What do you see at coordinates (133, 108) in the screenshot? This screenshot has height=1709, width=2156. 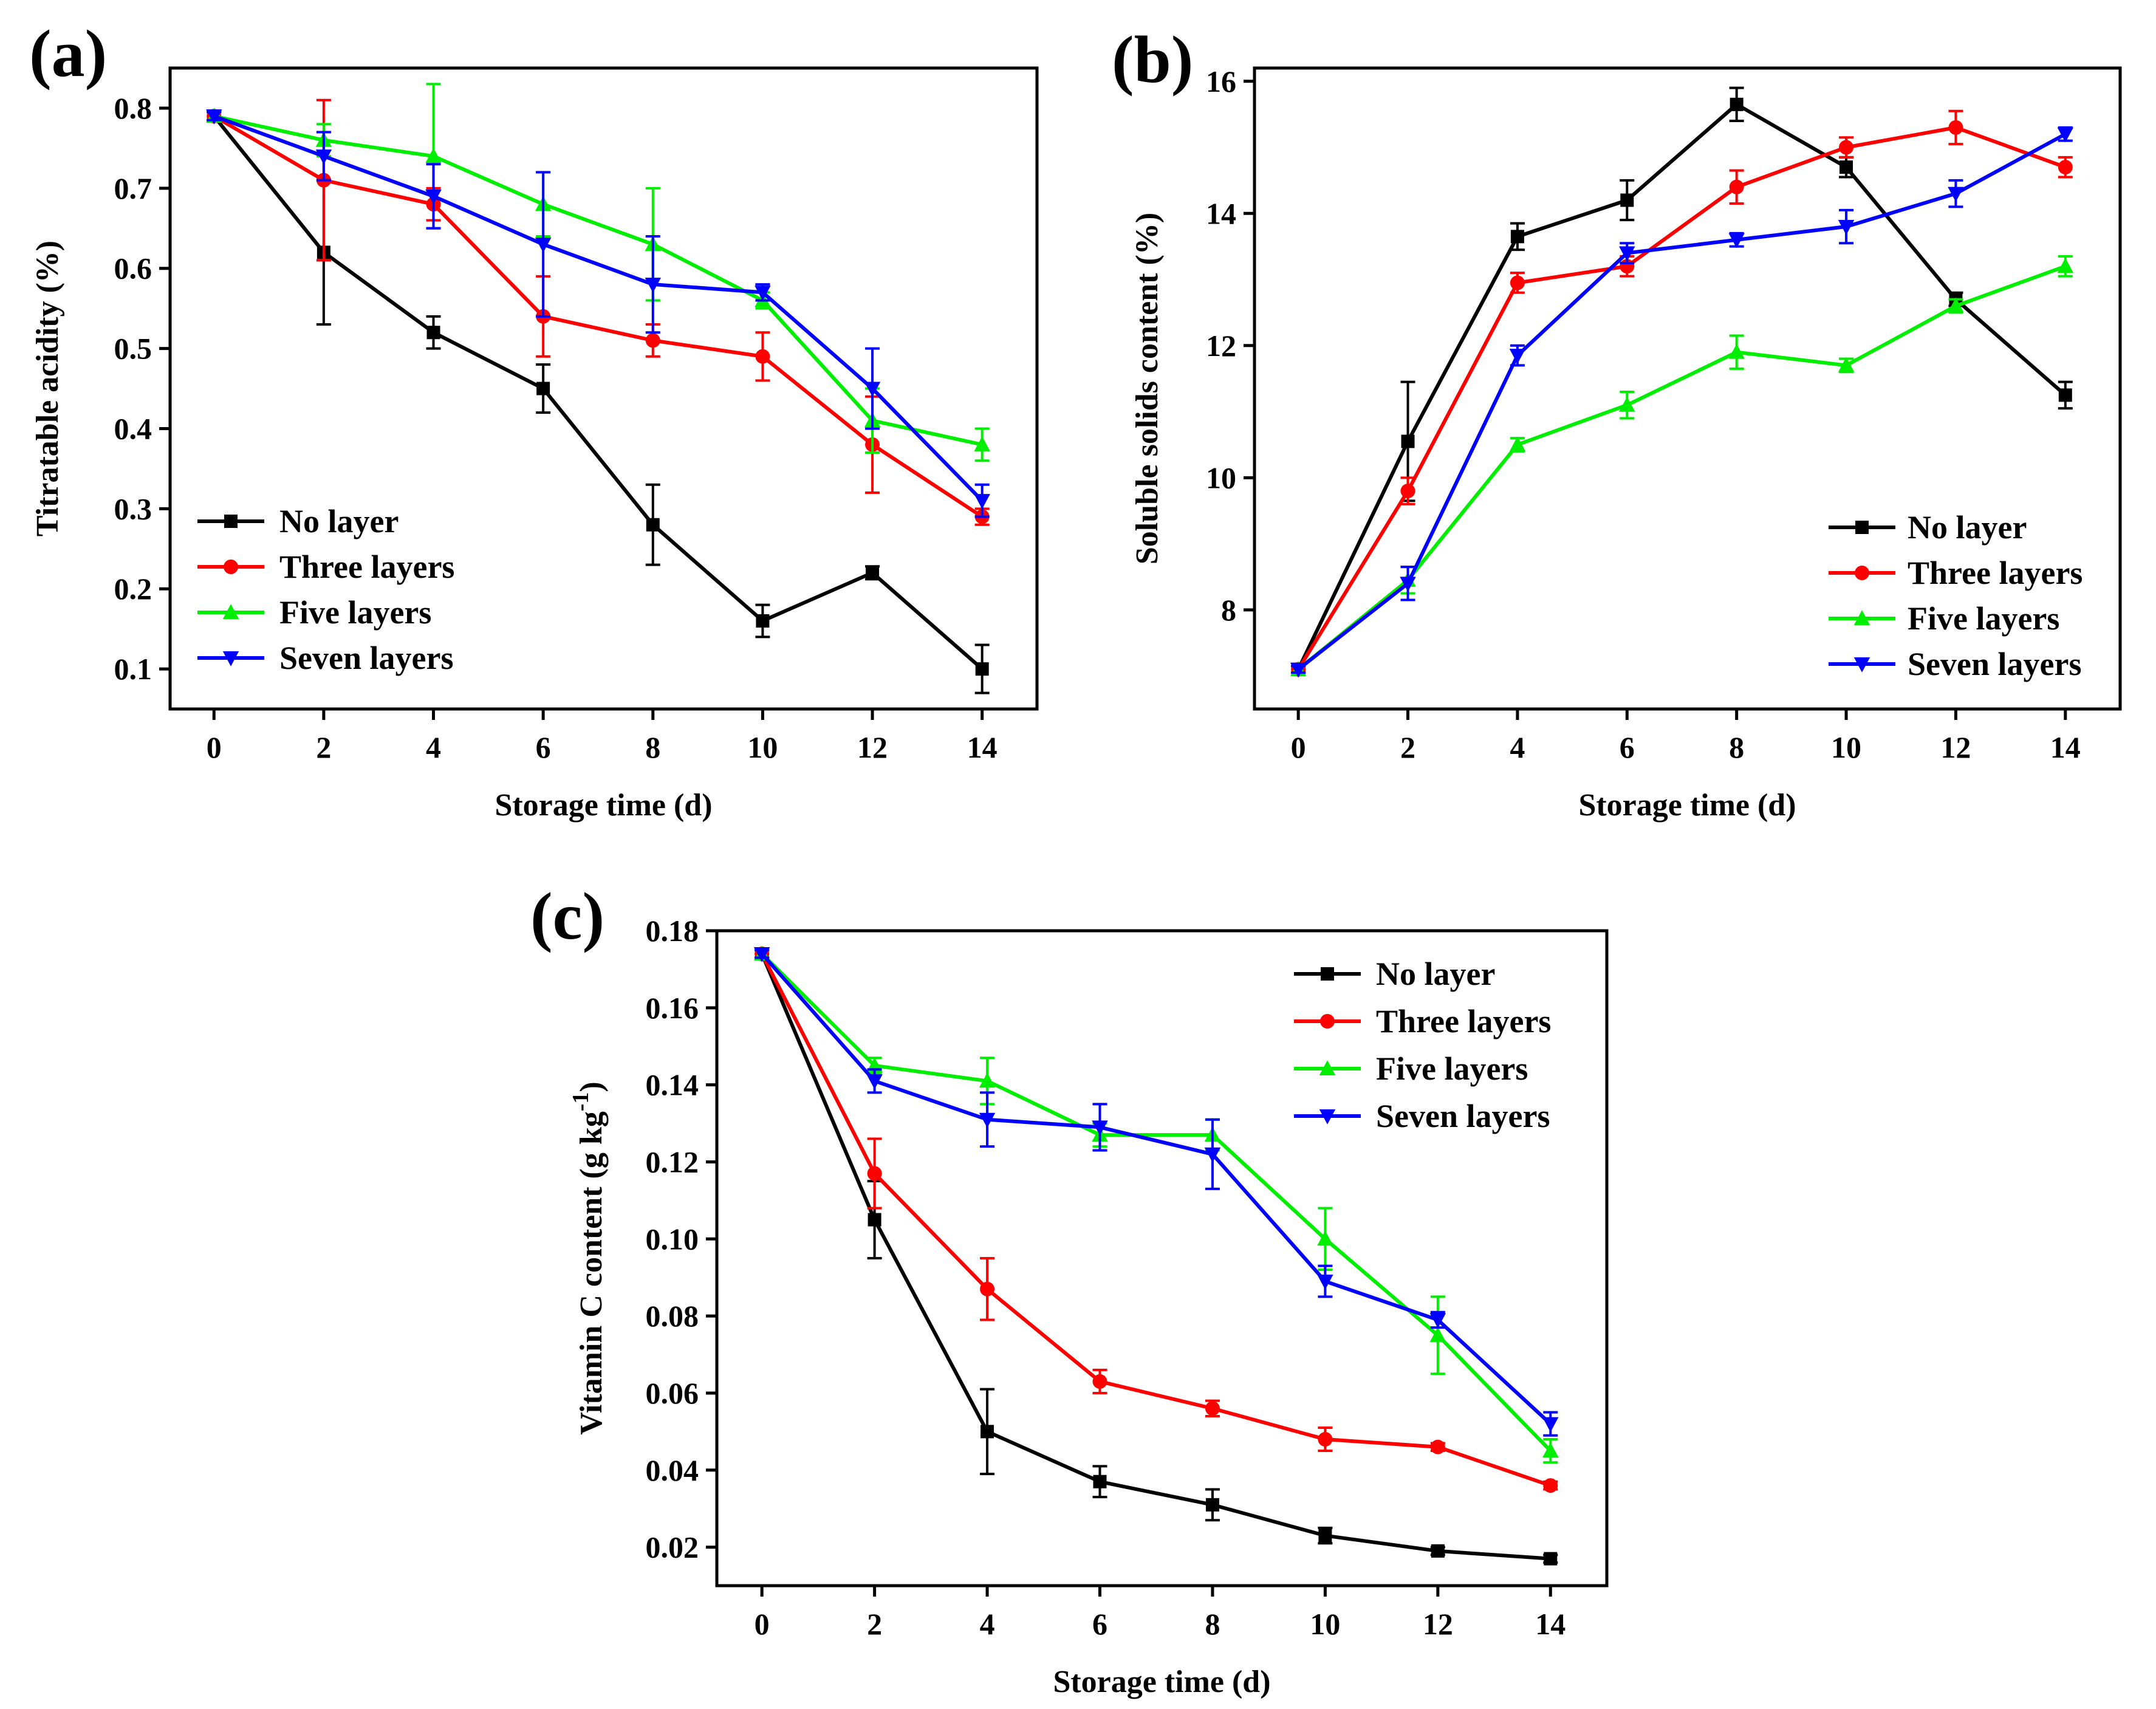 I see `y-tick-label: 0.8` at bounding box center [133, 108].